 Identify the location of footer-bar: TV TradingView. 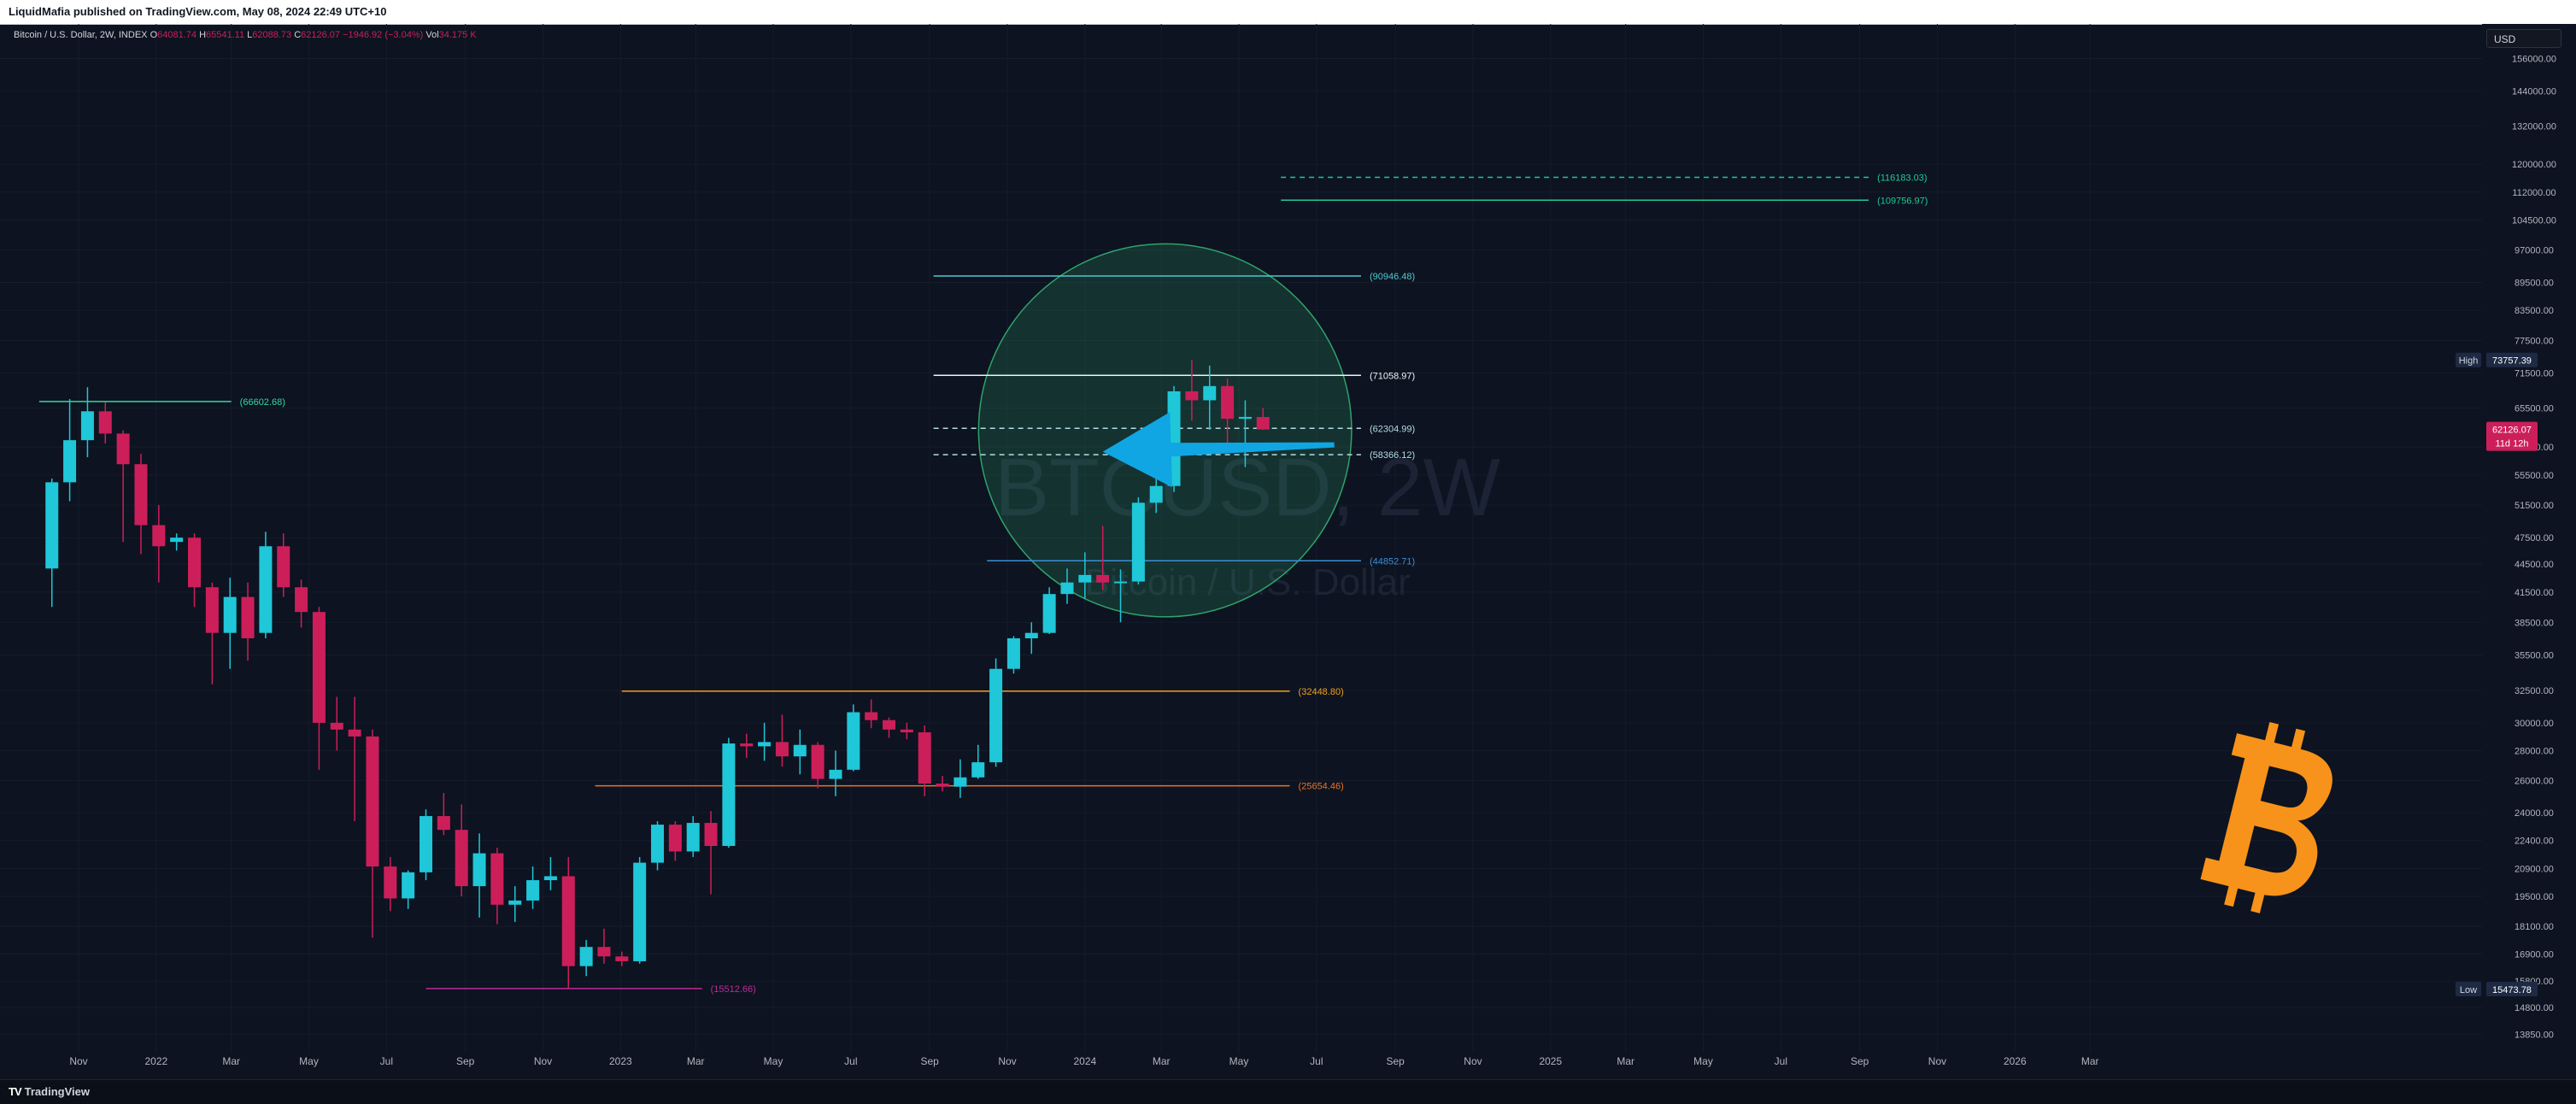
(1288, 1091).